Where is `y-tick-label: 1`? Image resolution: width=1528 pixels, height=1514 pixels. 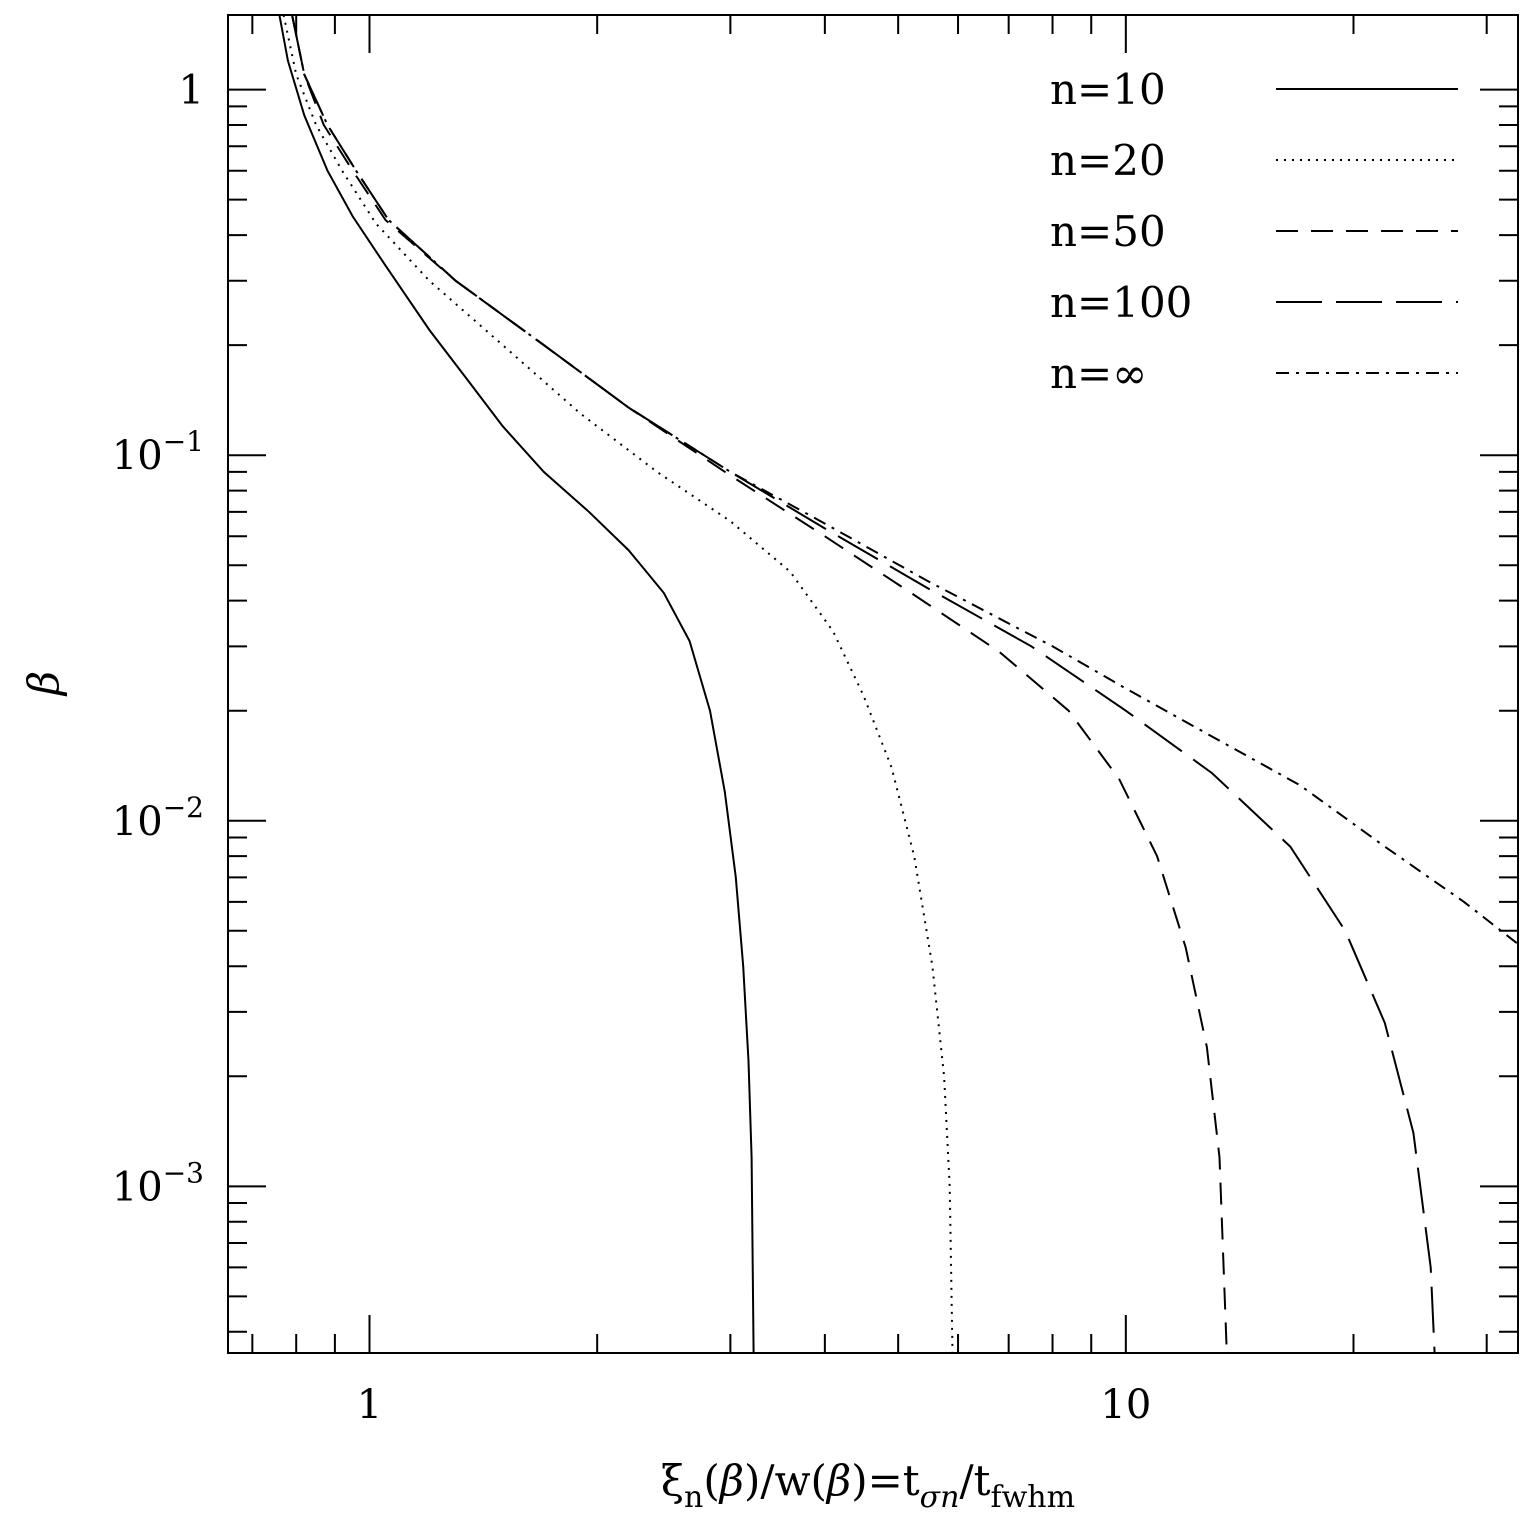 y-tick-label: 1 is located at coordinates (191, 91).